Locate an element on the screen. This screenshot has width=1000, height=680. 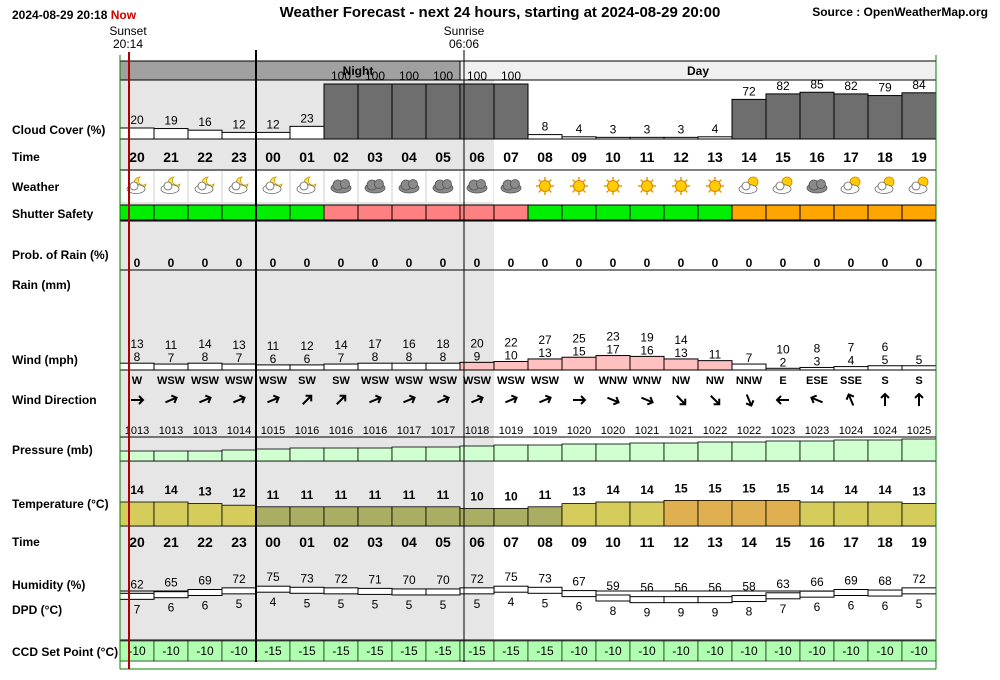
time-label: 03 is located at coordinates (375, 157).